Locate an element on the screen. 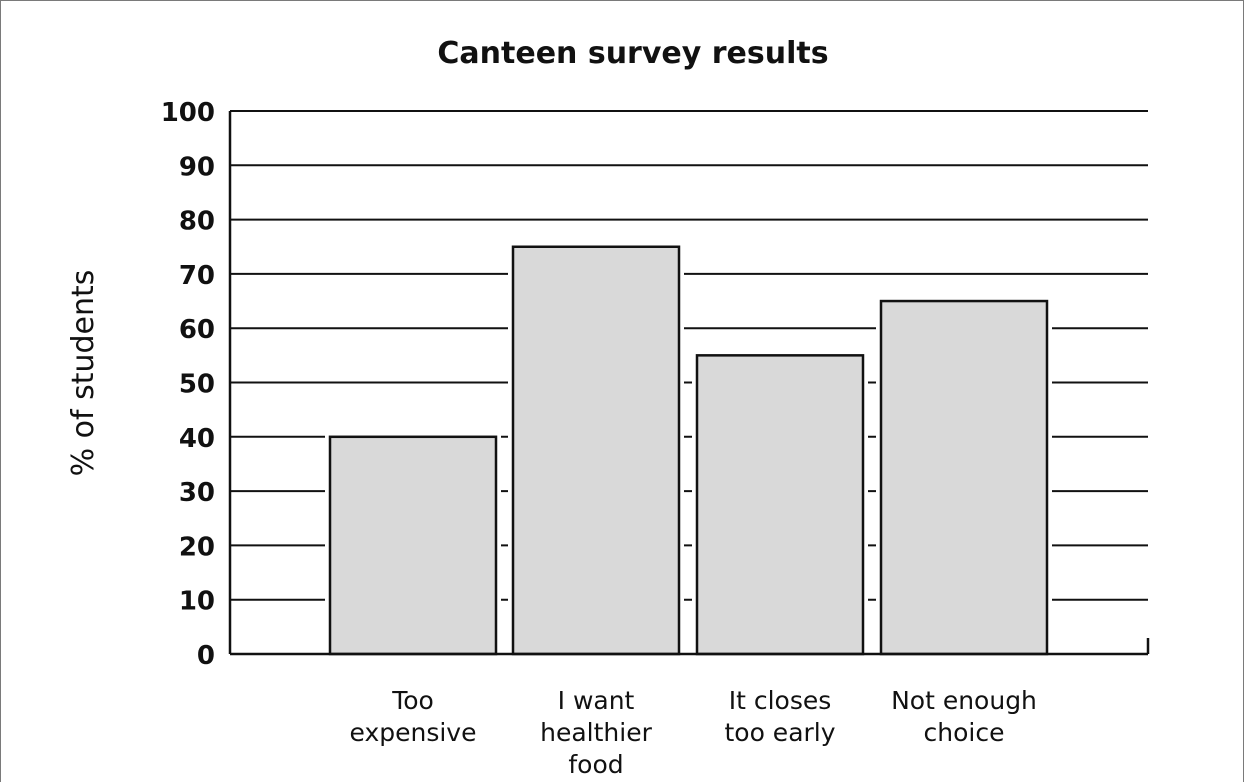  category-label-2-line-0: It closes is located at coordinates (780, 700).